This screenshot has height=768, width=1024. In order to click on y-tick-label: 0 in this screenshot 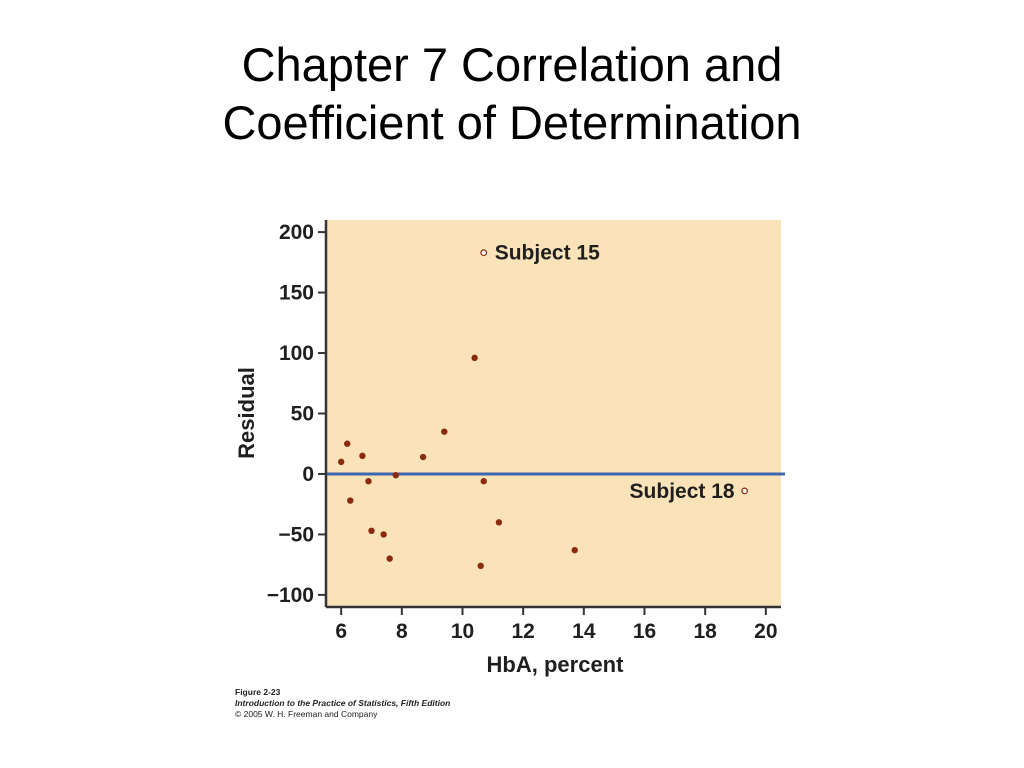, I will do `click(308, 474)`.